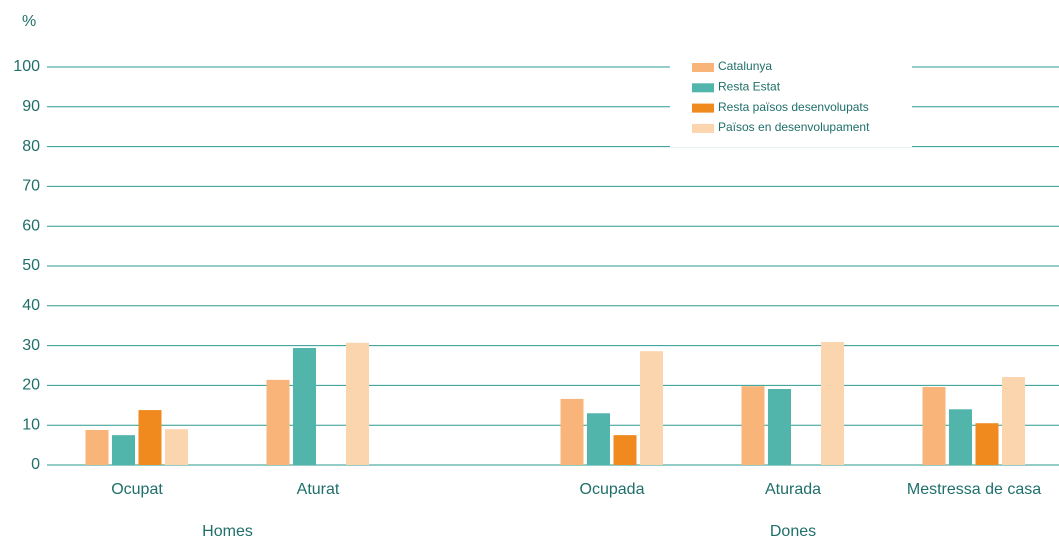  I want to click on y-tick-label: 60, so click(31, 225).